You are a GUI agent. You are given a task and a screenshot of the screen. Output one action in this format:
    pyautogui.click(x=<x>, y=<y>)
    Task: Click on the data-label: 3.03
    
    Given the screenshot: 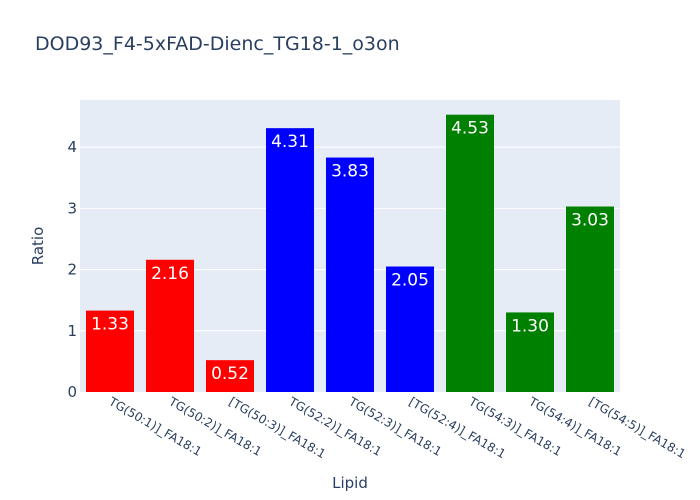 What is the action you would take?
    pyautogui.click(x=590, y=221)
    